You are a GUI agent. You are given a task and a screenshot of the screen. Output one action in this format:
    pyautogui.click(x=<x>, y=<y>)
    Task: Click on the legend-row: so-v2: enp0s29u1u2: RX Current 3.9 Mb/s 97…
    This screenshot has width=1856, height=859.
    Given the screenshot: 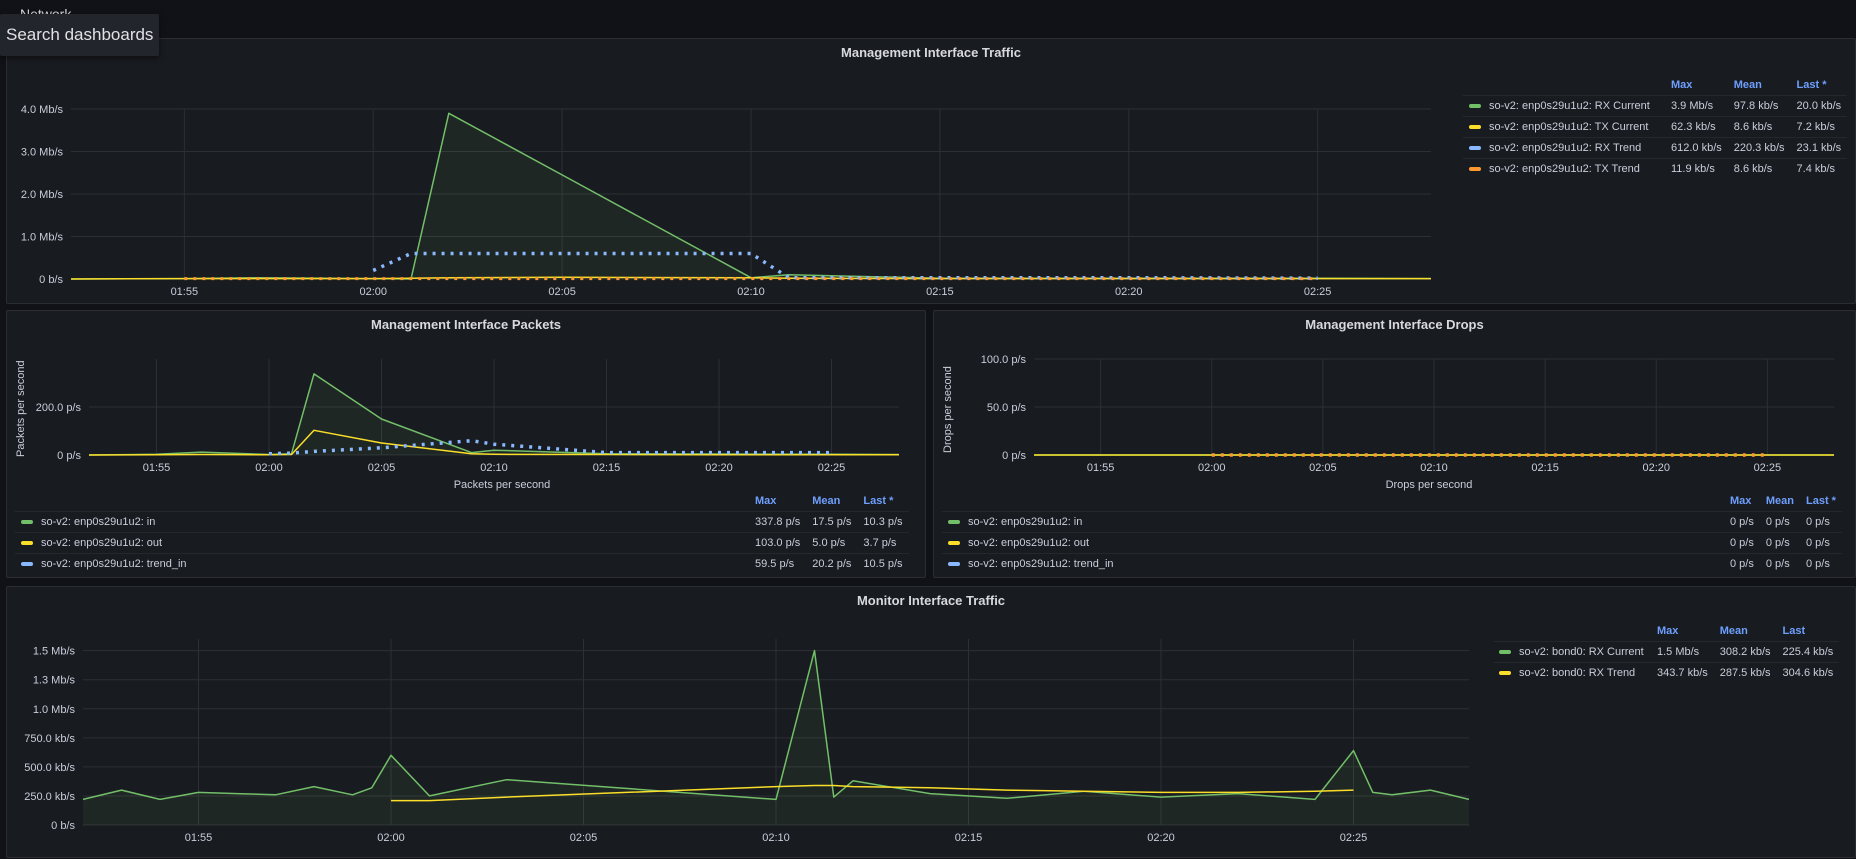 What is the action you would take?
    pyautogui.click(x=1655, y=106)
    